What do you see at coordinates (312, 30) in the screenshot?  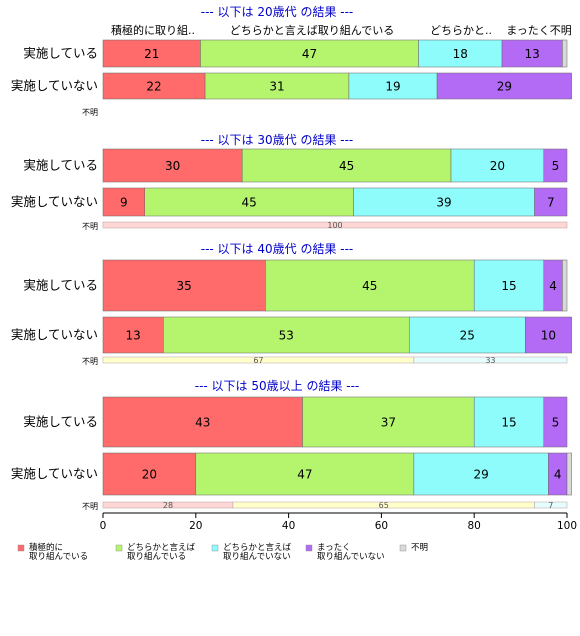 I see `category-label: どちらかと言えば取り組んでいる` at bounding box center [312, 30].